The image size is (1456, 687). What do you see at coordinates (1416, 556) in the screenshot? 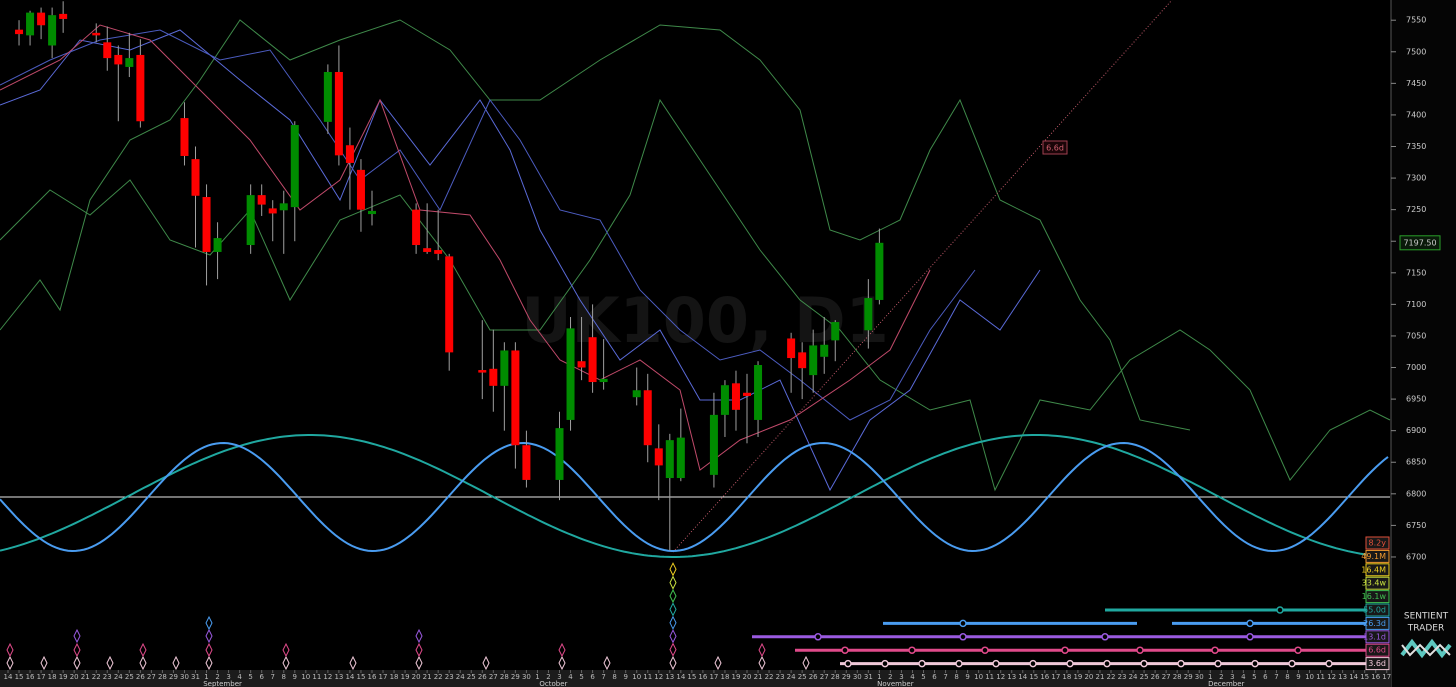
I see `y-tick-label: 6700` at bounding box center [1416, 556].